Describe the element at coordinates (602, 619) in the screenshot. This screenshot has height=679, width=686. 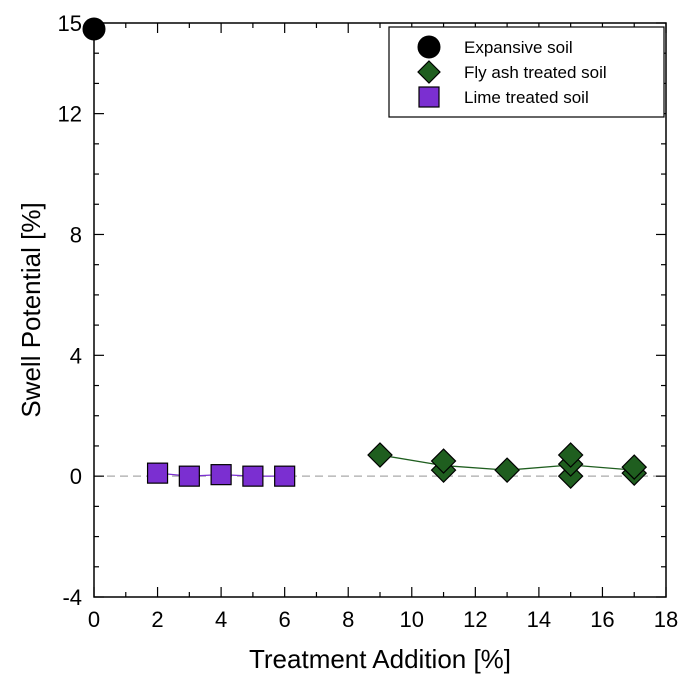
I see `x-tick-label: 16` at that location.